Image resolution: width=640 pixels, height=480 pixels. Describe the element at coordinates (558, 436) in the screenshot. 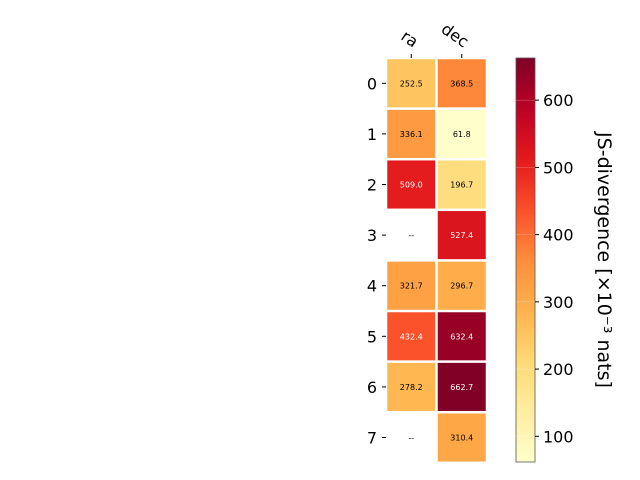

I see `colorbar-tick-label: 100` at that location.